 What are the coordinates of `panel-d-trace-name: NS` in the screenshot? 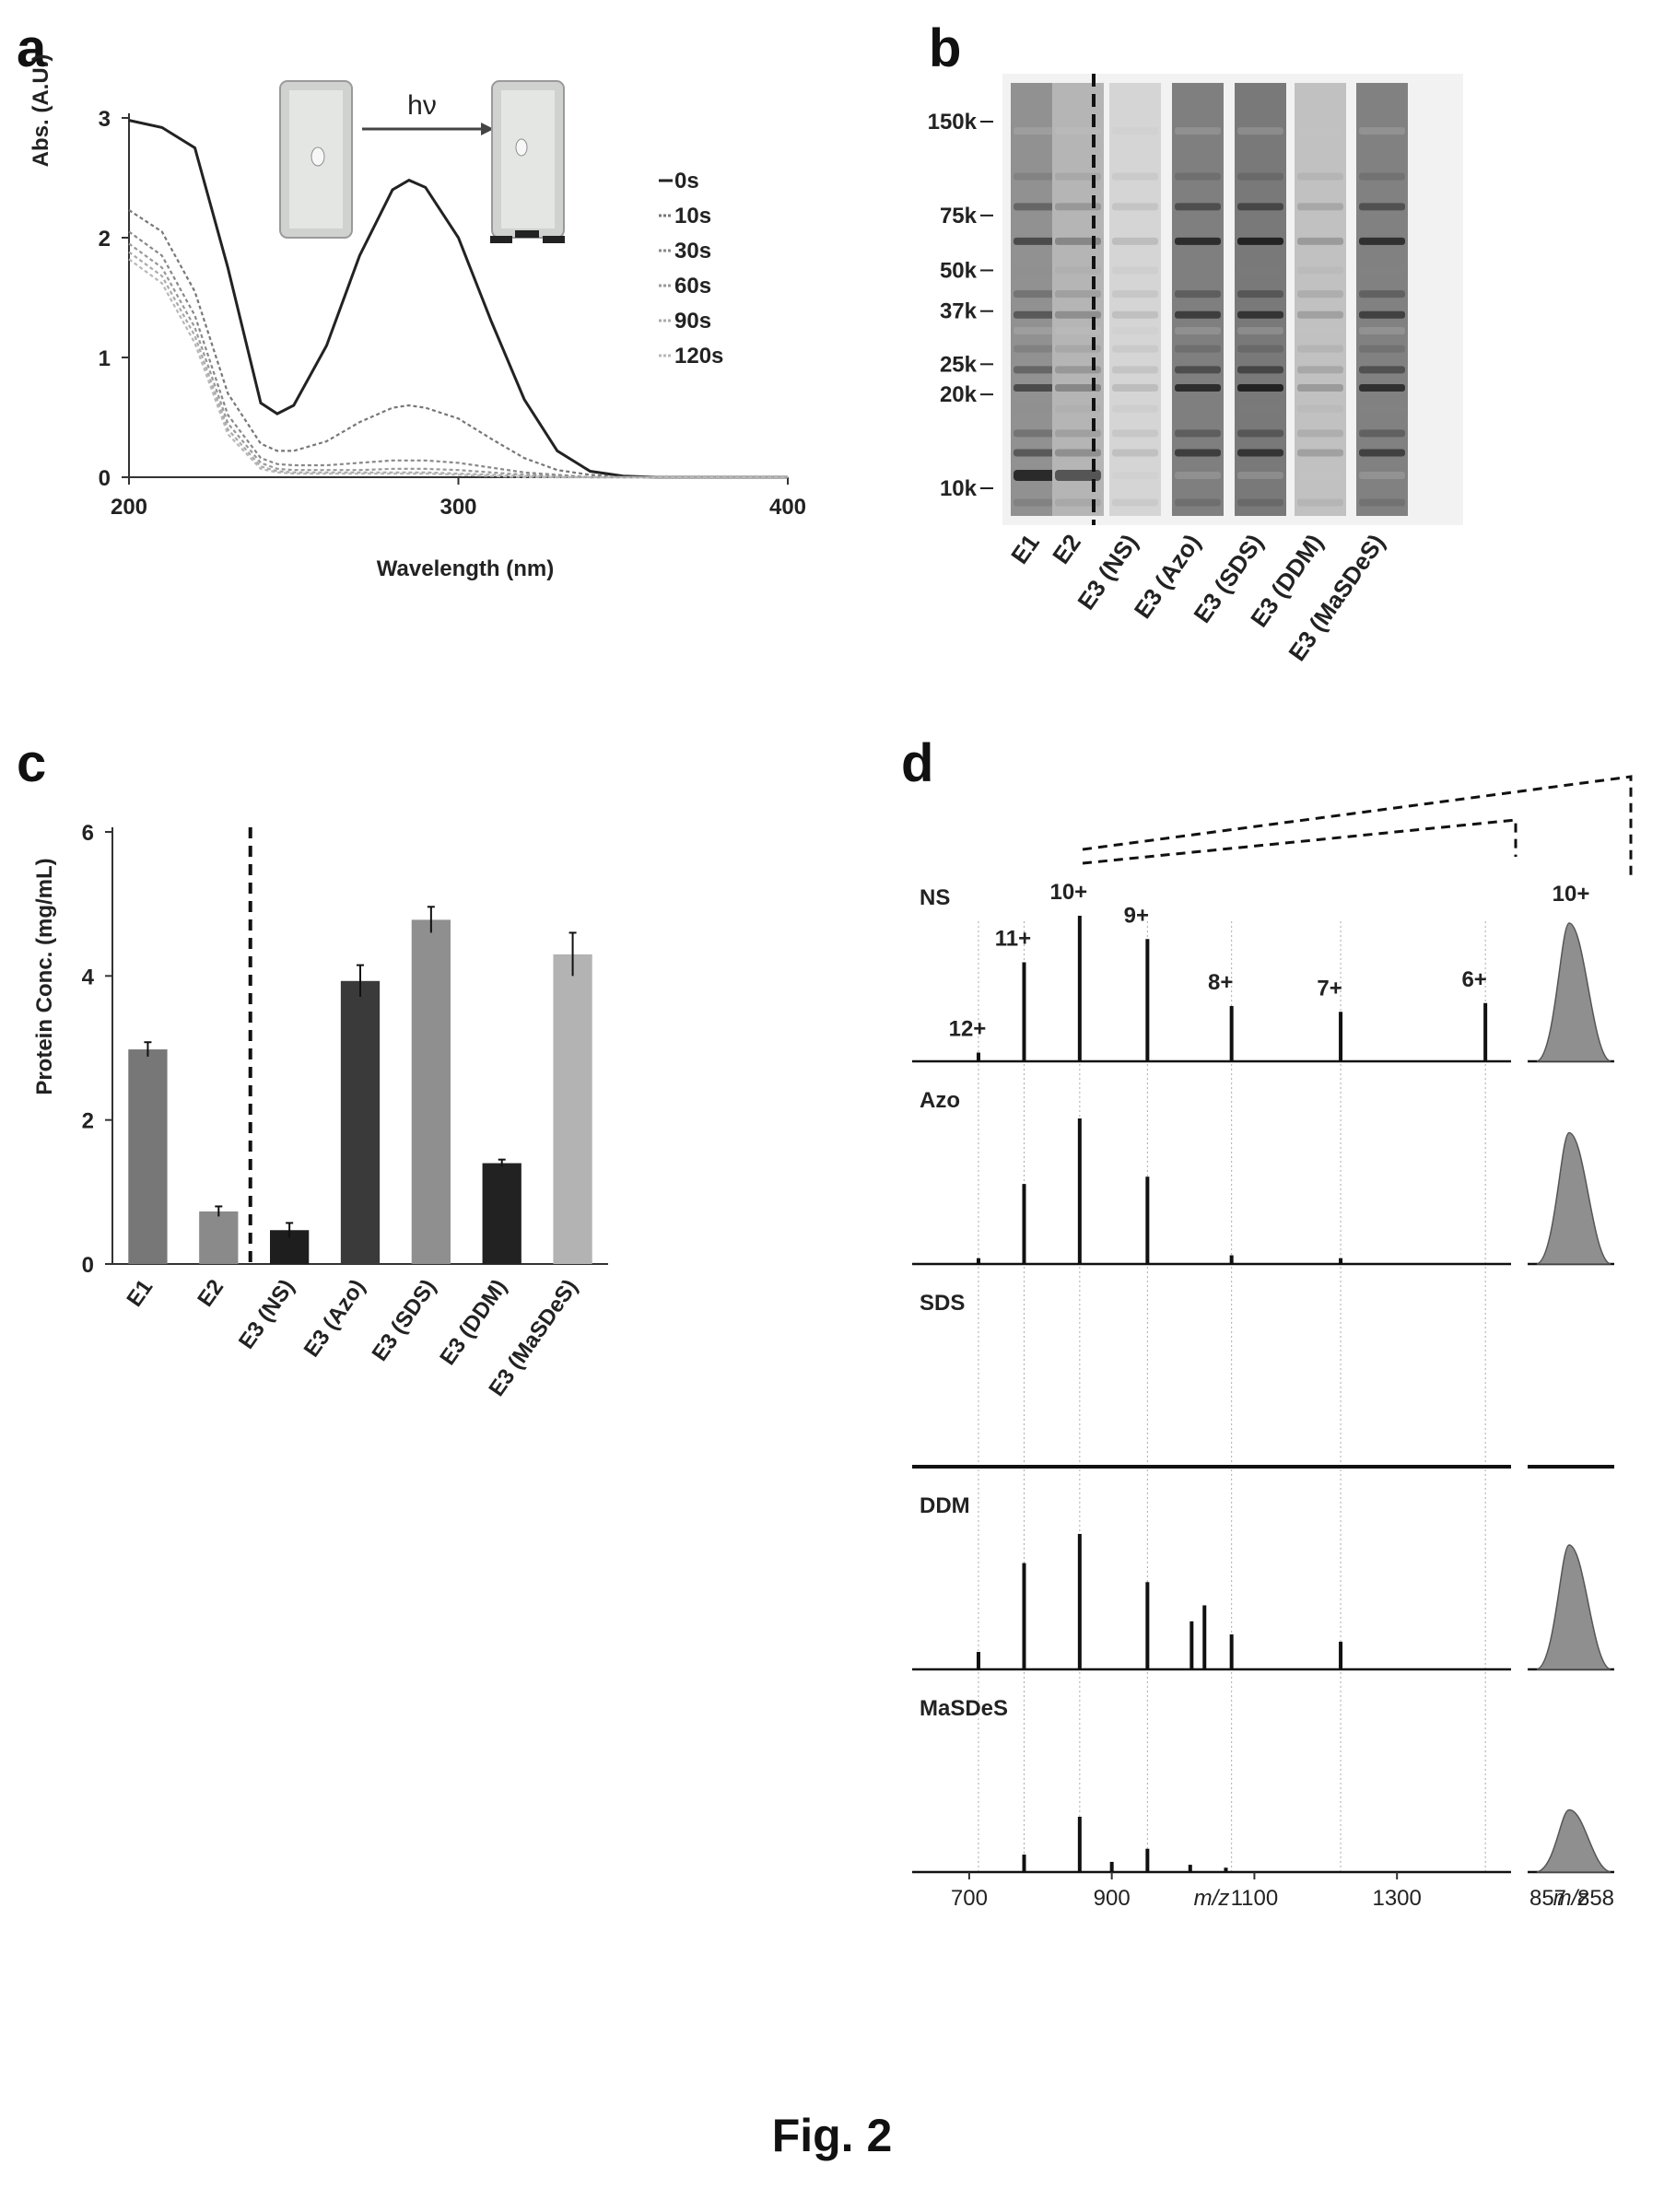 It's located at (935, 897).